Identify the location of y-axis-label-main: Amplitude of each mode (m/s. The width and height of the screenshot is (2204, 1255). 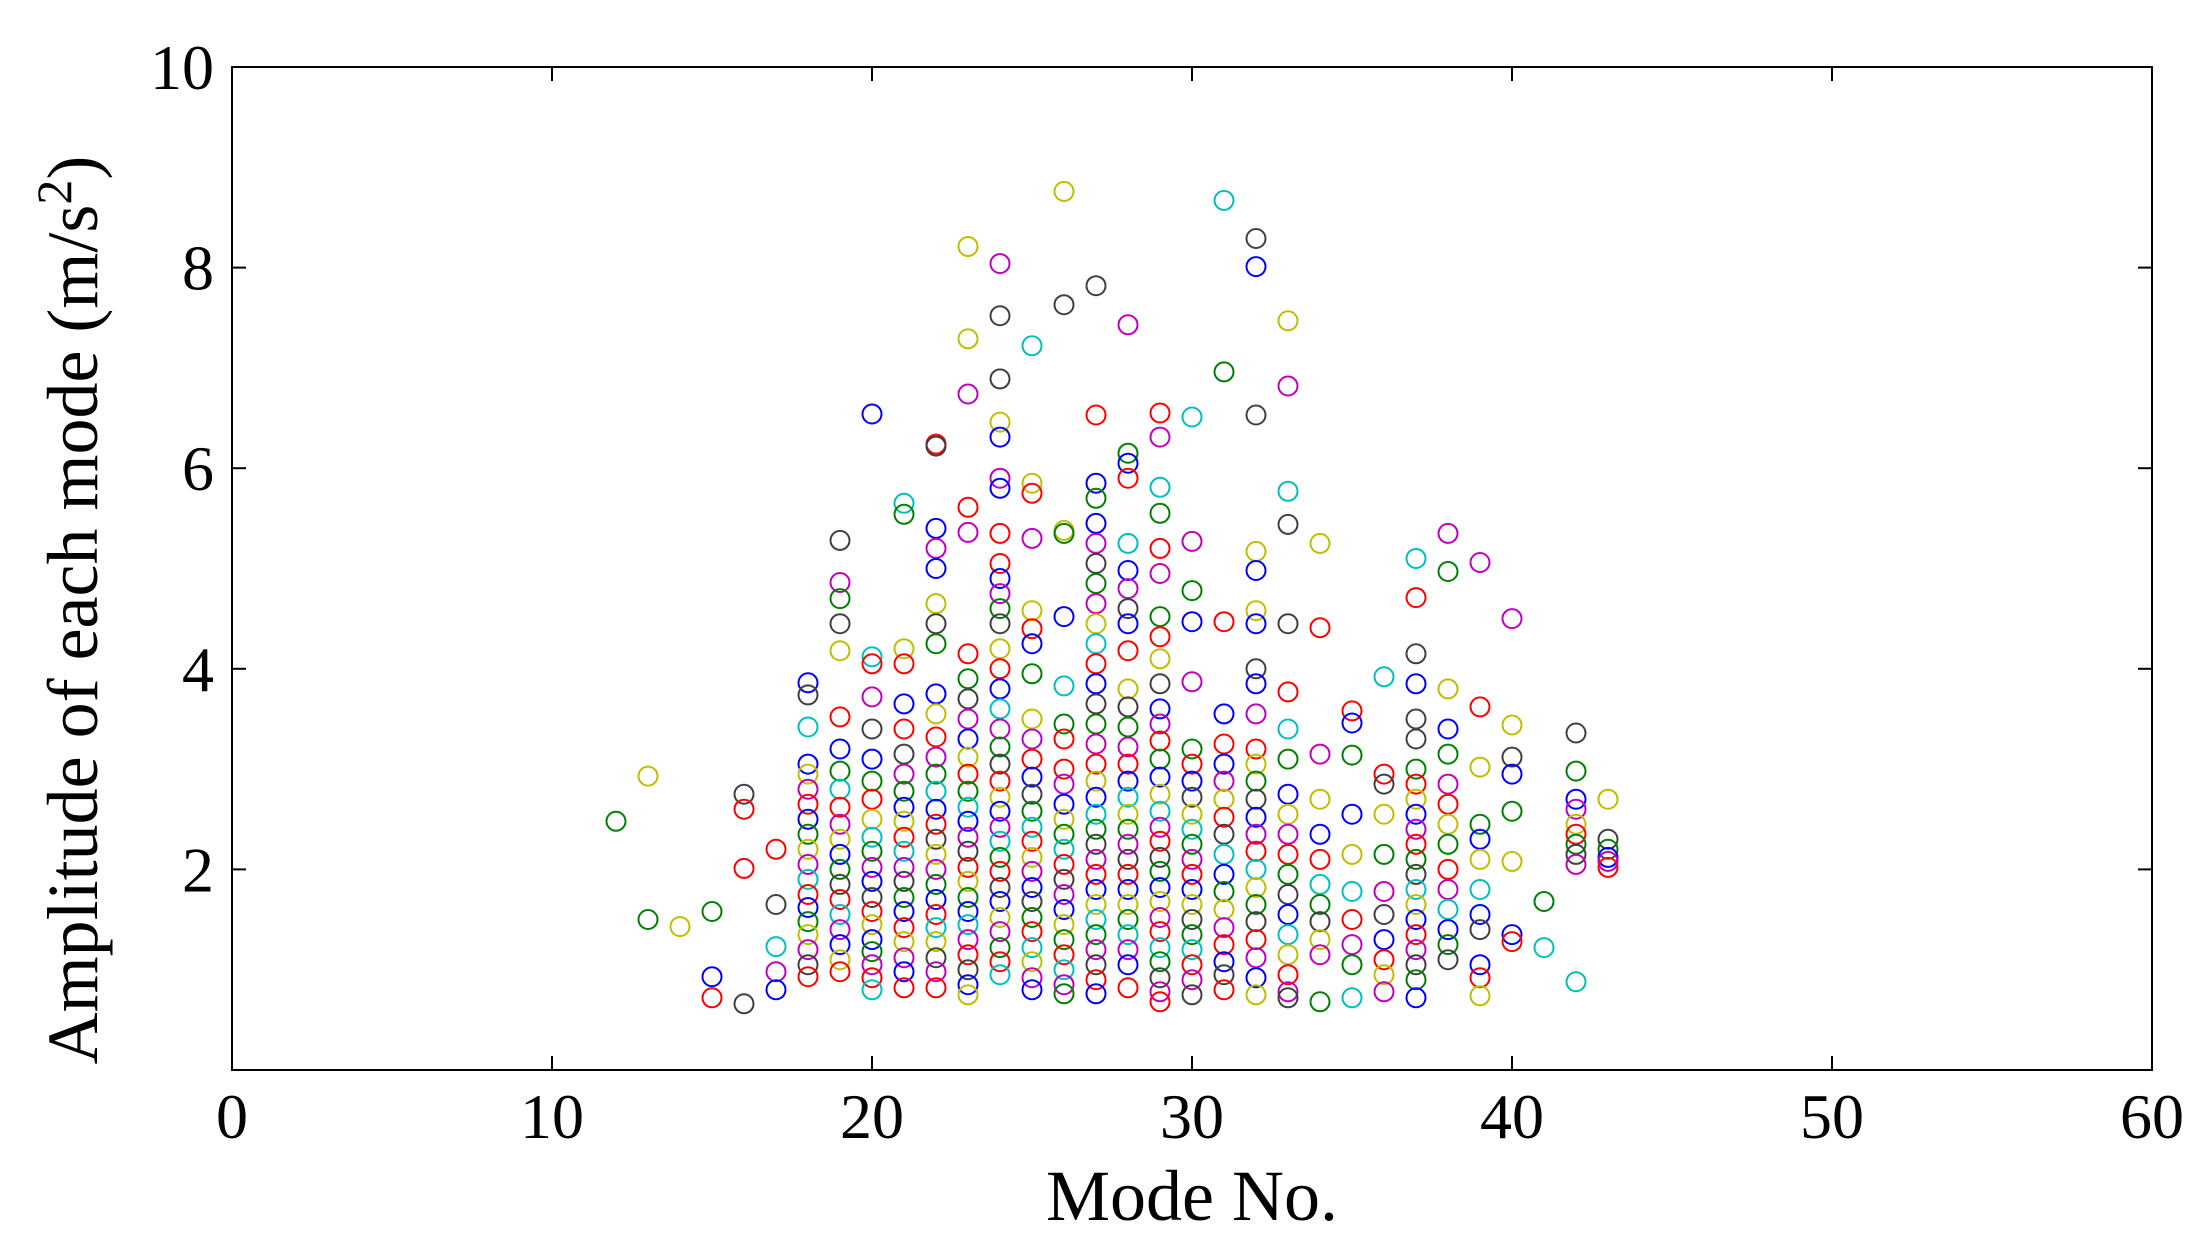
(73, 635).